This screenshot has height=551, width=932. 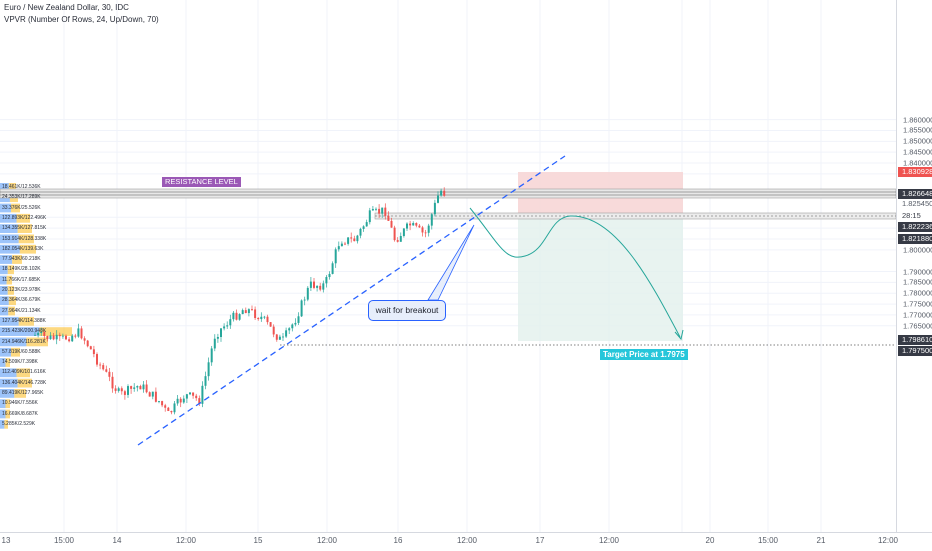 I want to click on time-tick: 14, so click(x=117, y=540).